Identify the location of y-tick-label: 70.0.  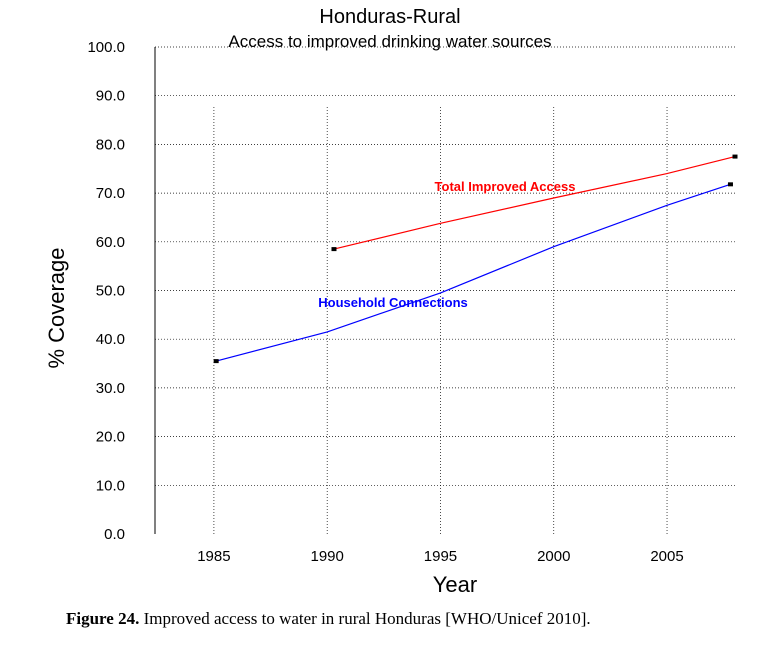
(110, 193).